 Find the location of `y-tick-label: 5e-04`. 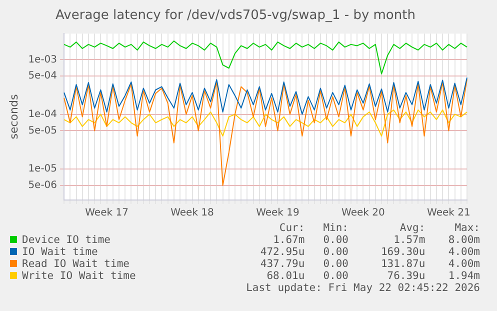

y-tick-label: 5e-04 is located at coordinates (43, 76).